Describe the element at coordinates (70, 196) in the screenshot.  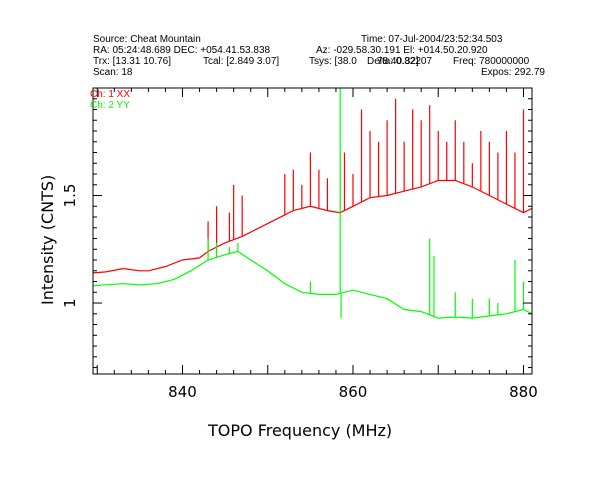
I see `y-tick-label: 1.5` at that location.